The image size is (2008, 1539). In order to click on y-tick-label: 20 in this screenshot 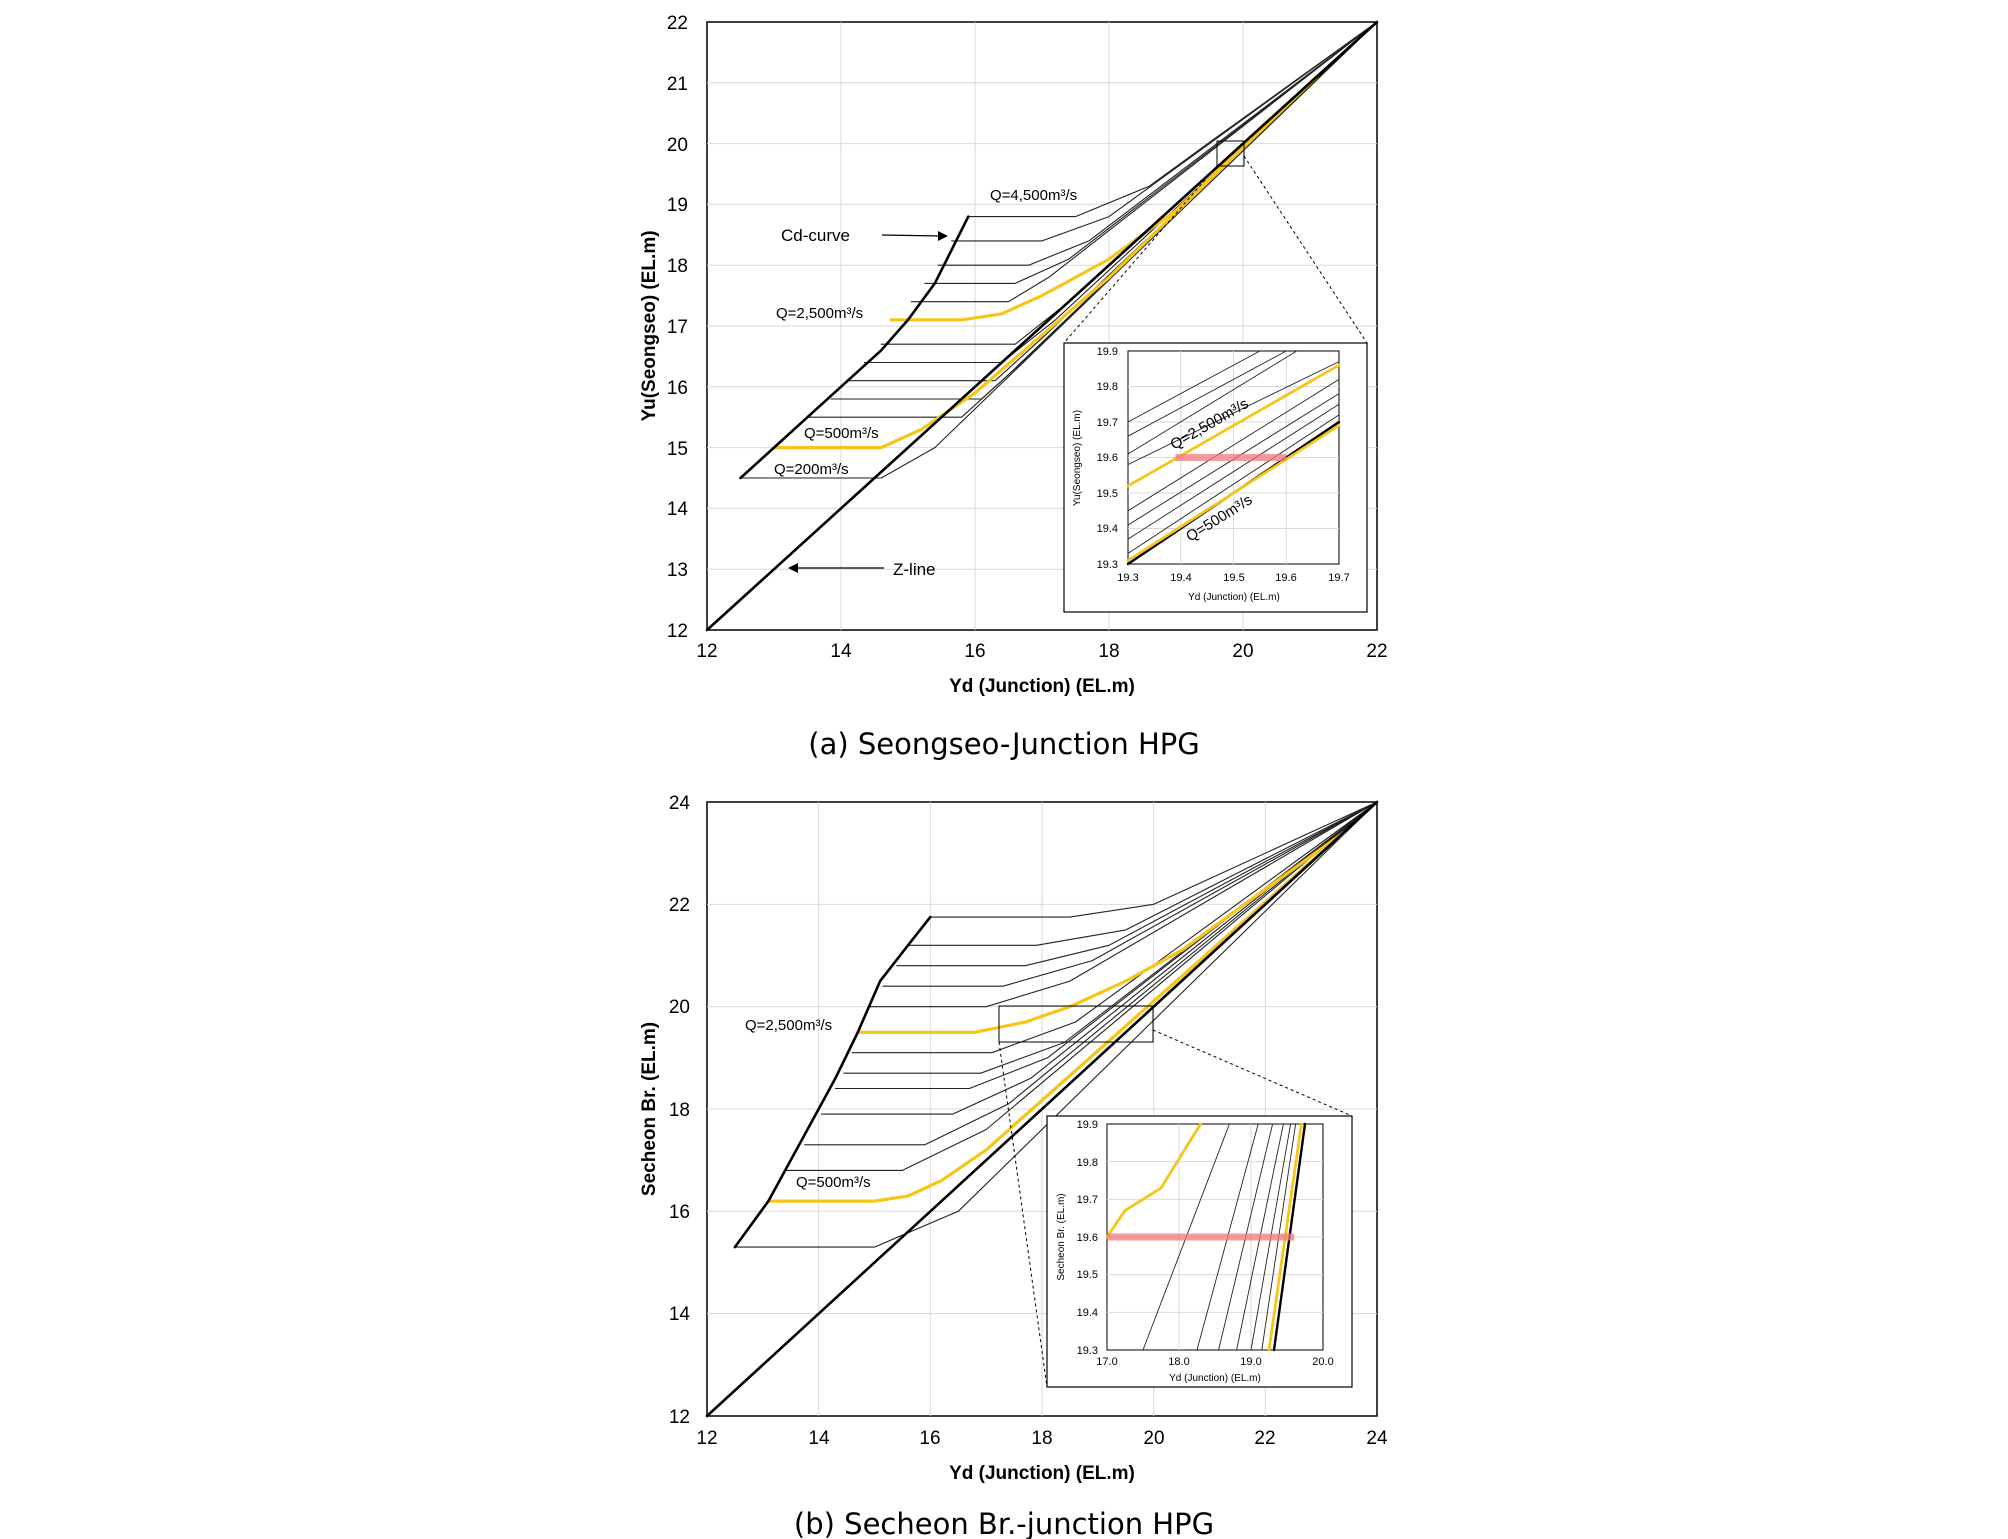, I will do `click(679, 1007)`.